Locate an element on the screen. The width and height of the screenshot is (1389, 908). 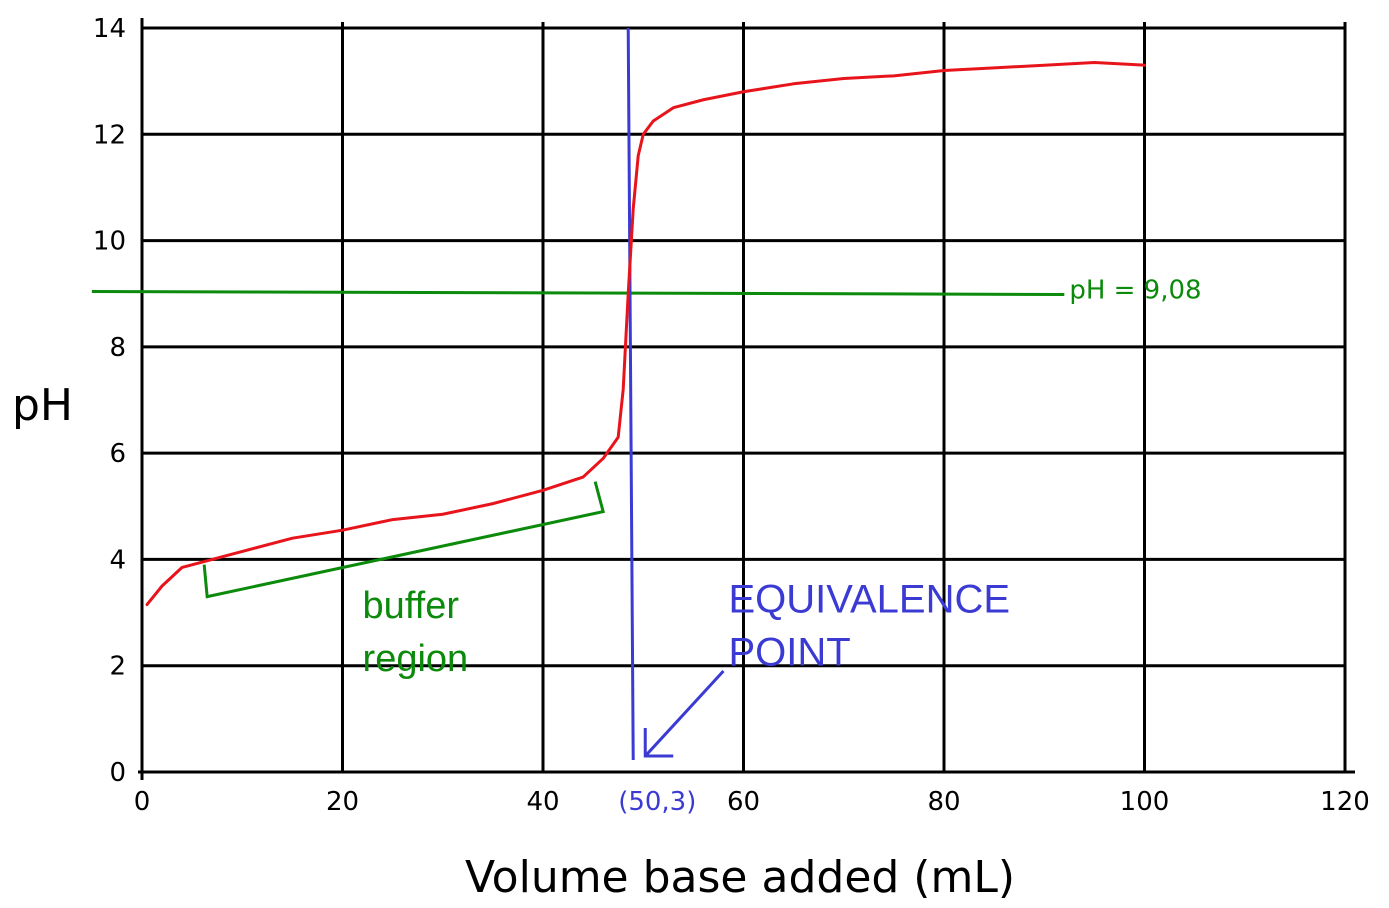
arrow-head is located at coordinates (658, 743).